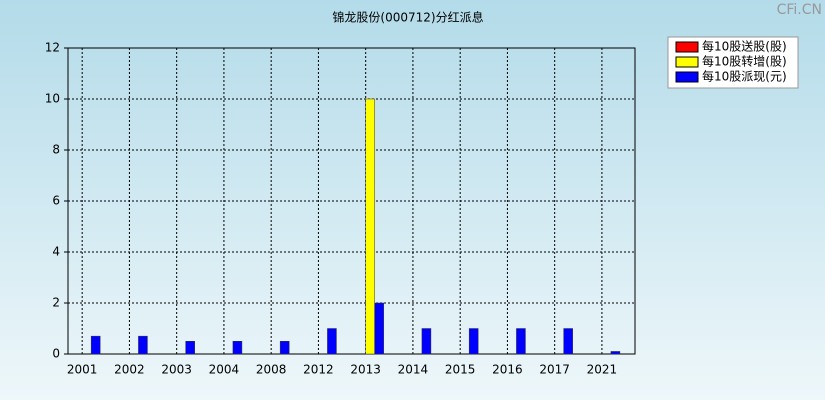 The height and width of the screenshot is (400, 825). I want to click on x-tick-label: 2003, so click(176, 370).